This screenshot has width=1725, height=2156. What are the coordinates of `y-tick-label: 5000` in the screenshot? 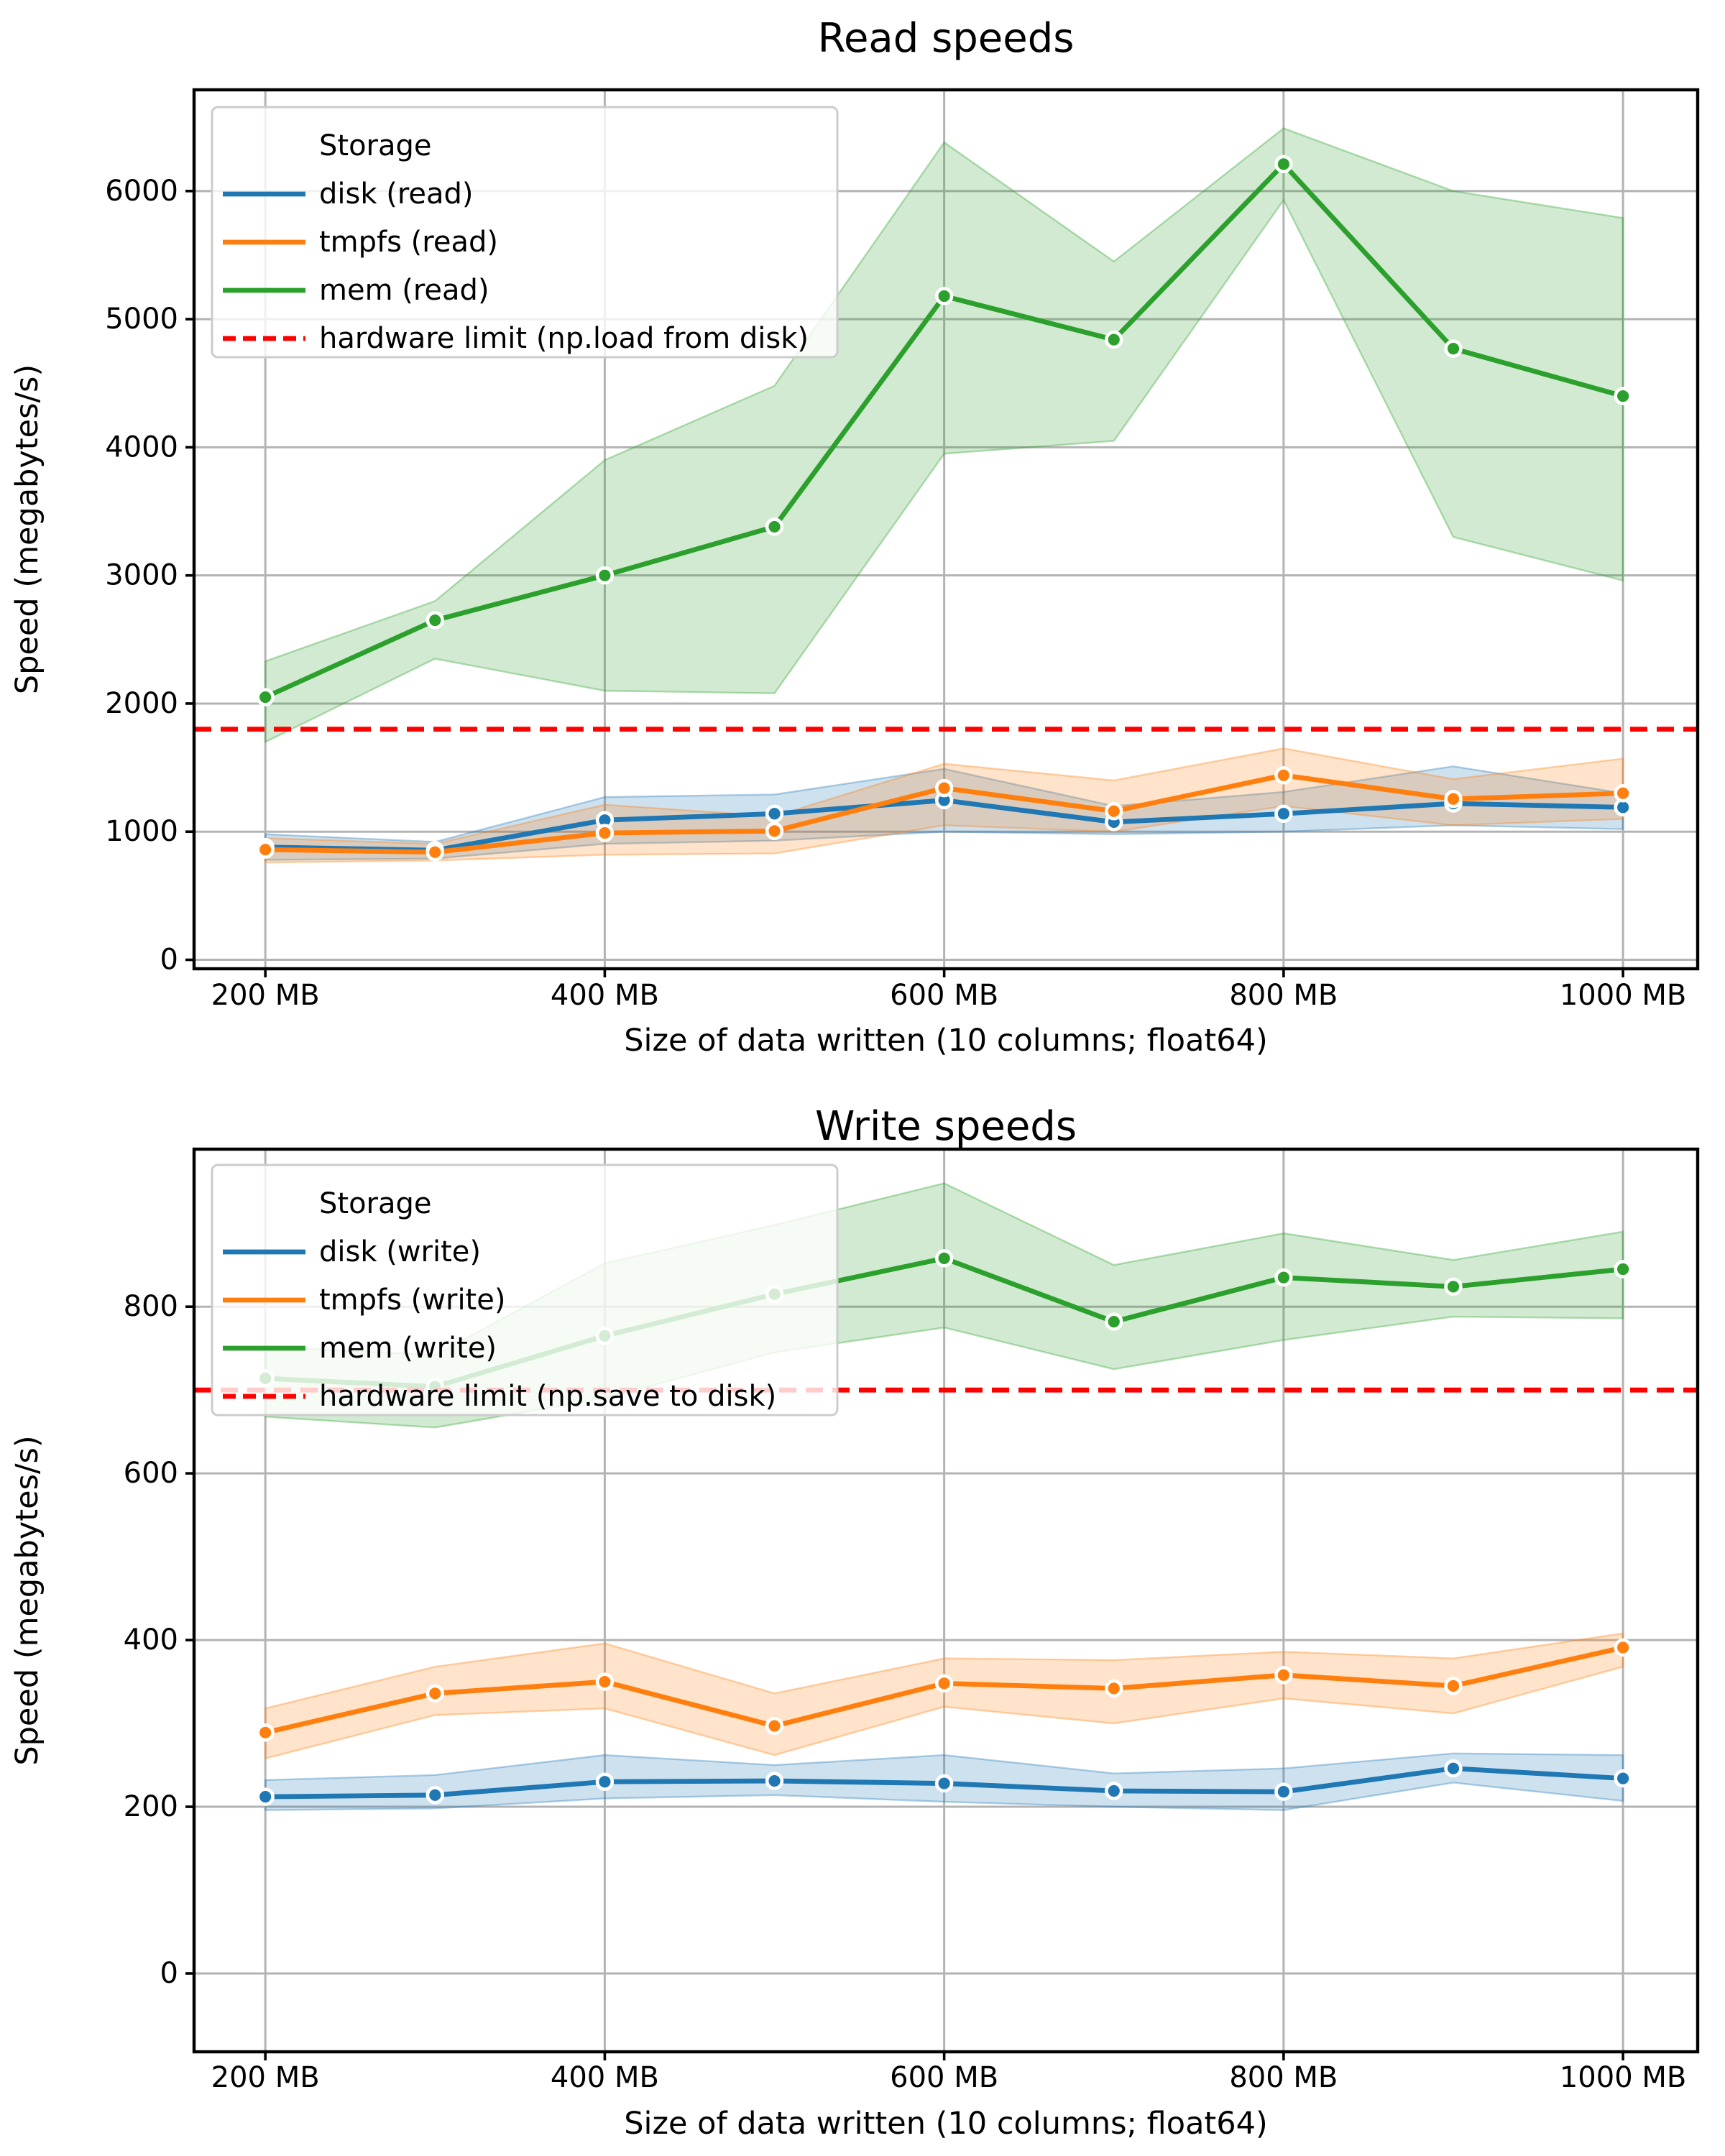 It's located at (141, 319).